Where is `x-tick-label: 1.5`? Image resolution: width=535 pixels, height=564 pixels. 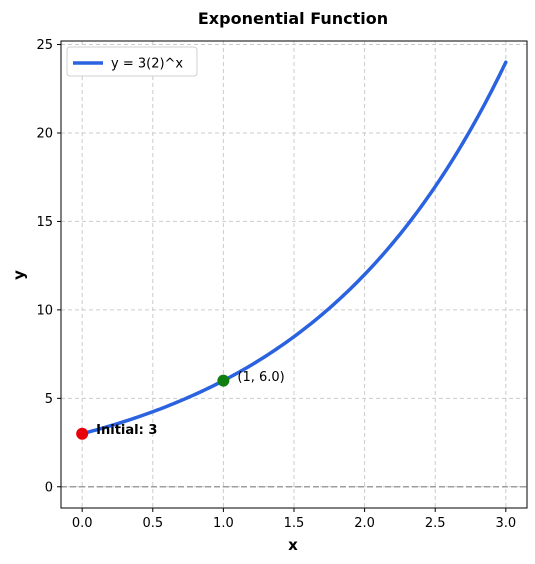
x-tick-label: 1.5 is located at coordinates (294, 523).